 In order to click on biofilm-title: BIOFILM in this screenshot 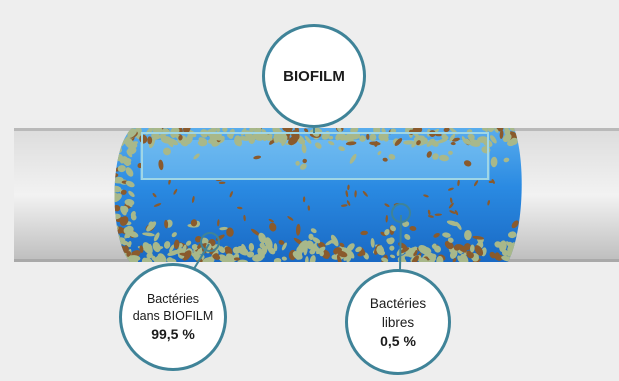, I will do `click(314, 76)`.